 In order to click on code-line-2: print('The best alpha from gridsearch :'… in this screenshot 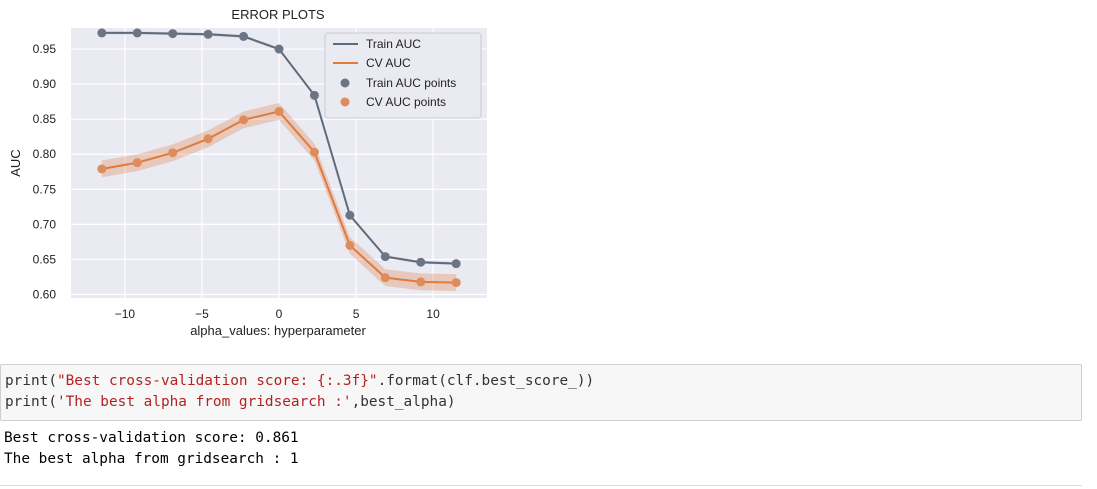, I will do `click(230, 402)`.